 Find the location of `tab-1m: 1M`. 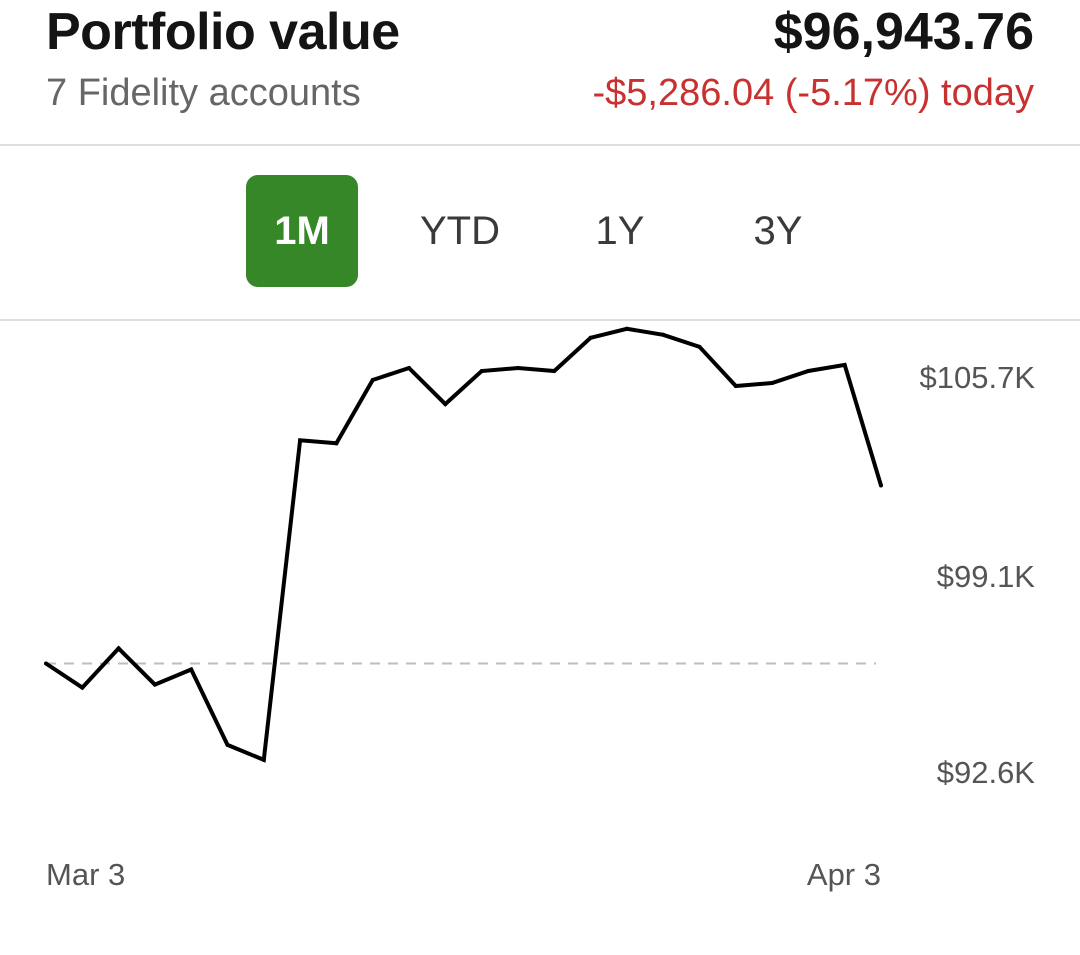

tab-1m: 1M is located at coordinates (302, 231).